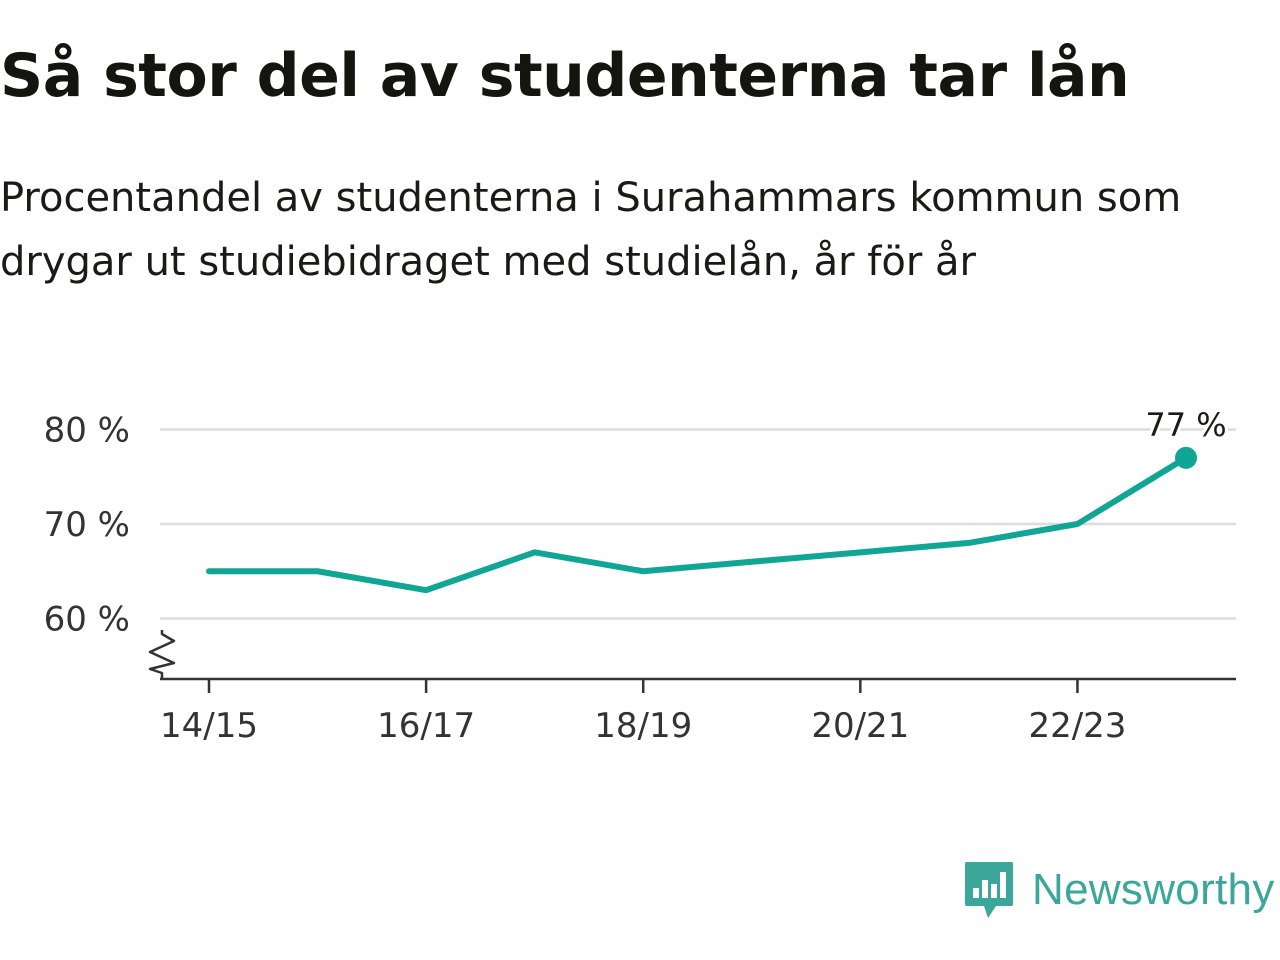 The width and height of the screenshot is (1280, 960). What do you see at coordinates (87, 620) in the screenshot?
I see `y-tick-label: 60 %` at bounding box center [87, 620].